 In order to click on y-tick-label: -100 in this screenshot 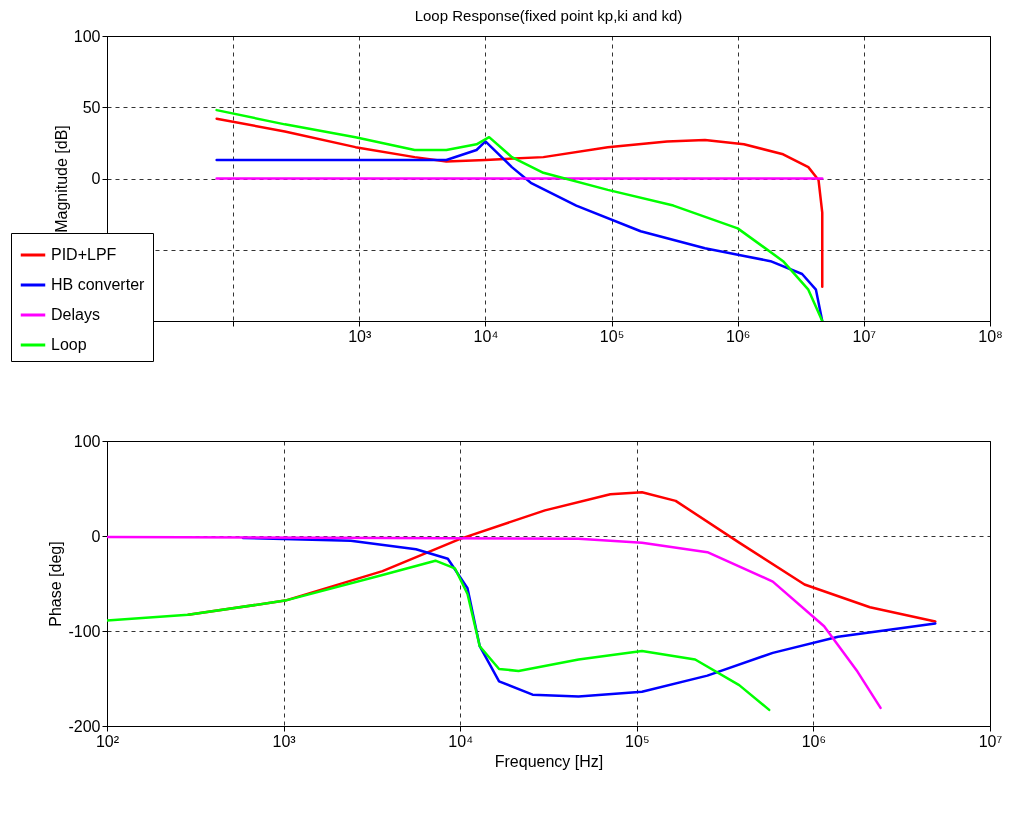, I will do `click(84, 631)`.